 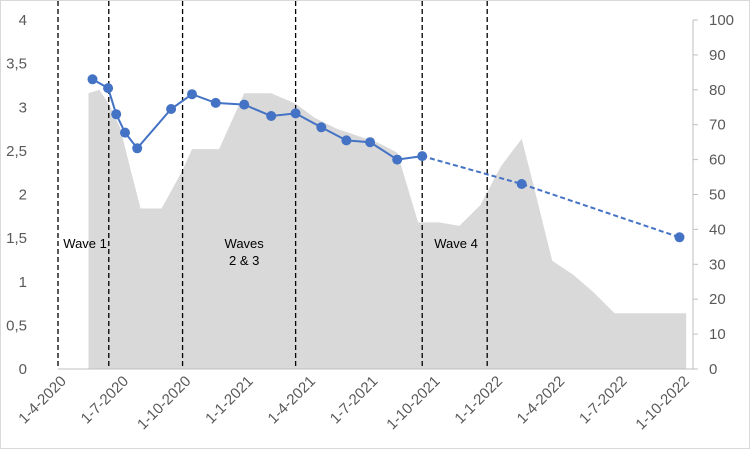 I want to click on right-tick-label: 40, so click(x=717, y=229).